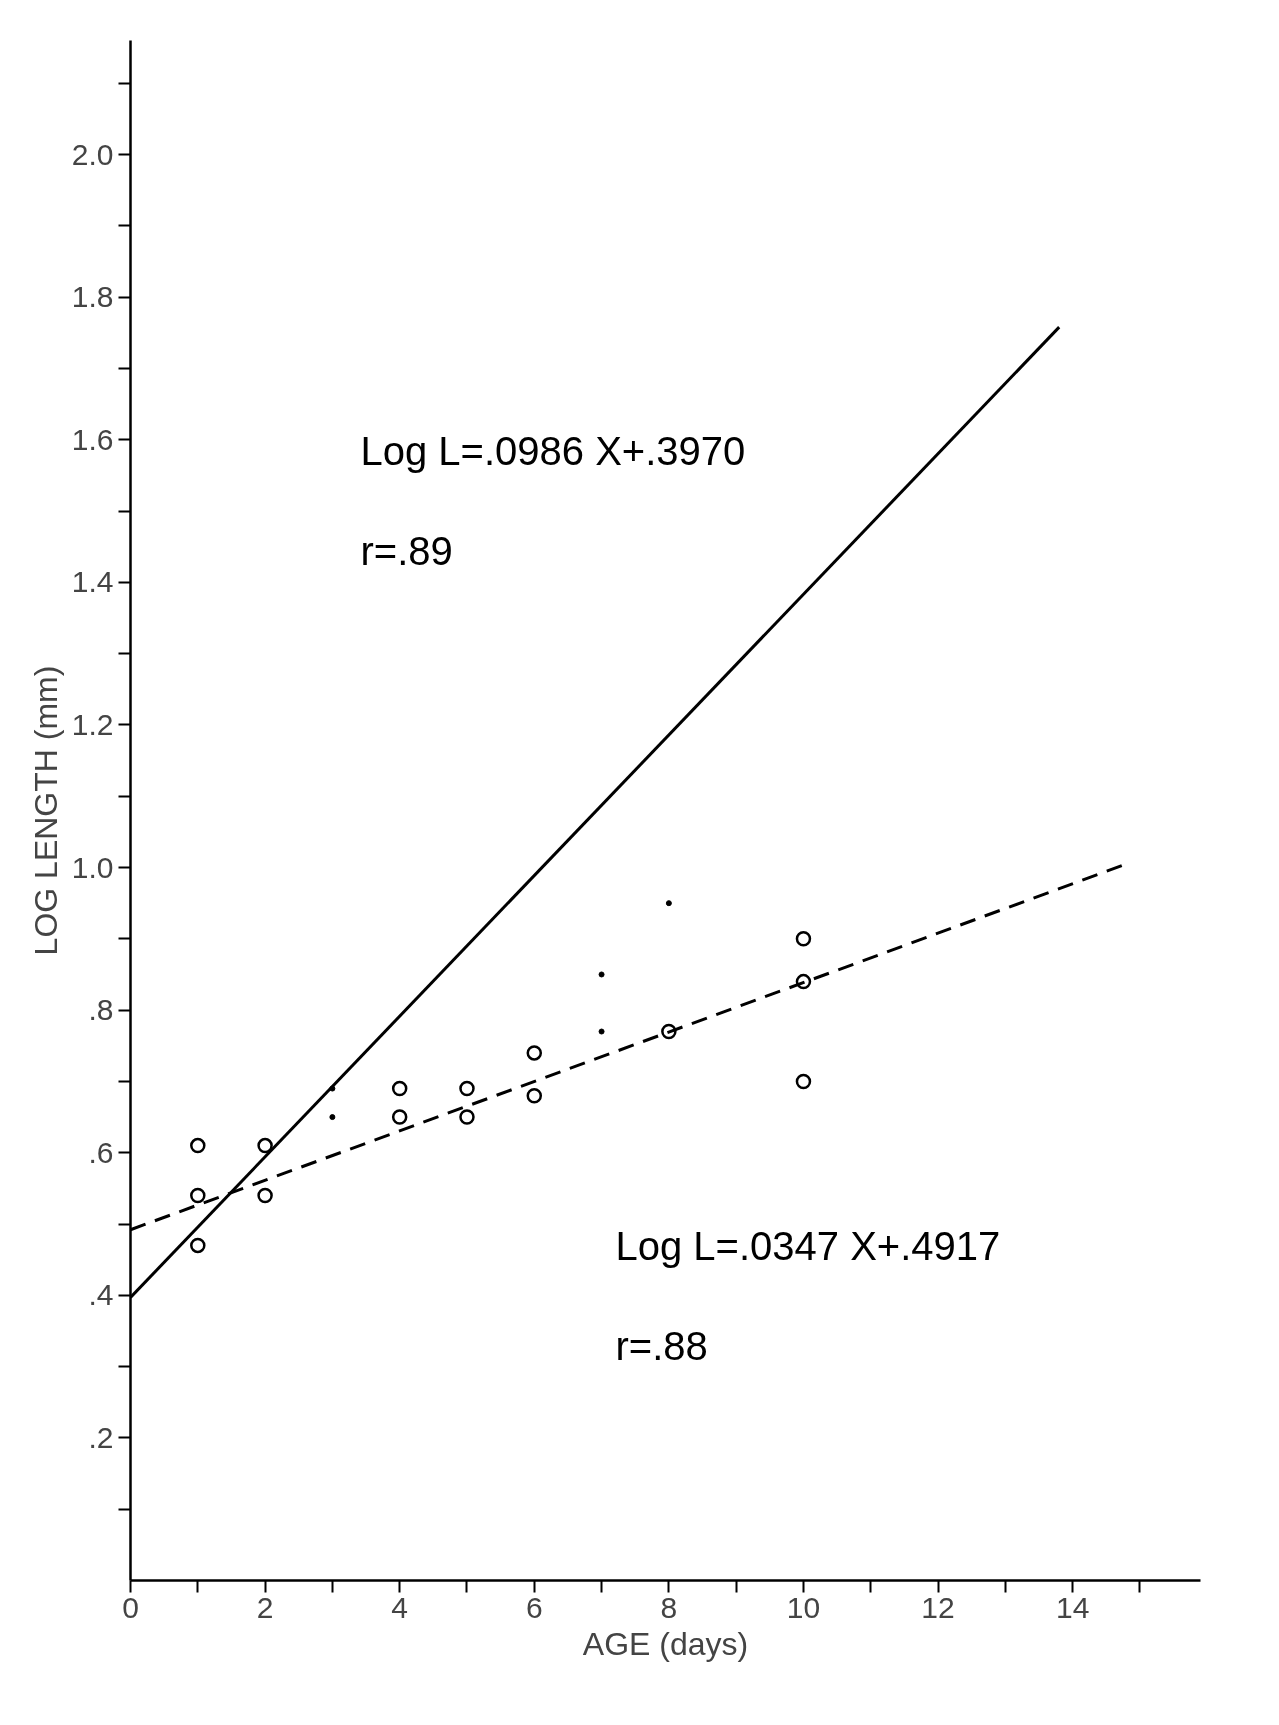 The width and height of the screenshot is (1279, 1725). What do you see at coordinates (101, 1010) in the screenshot?
I see `y-tick-label: .8` at bounding box center [101, 1010].